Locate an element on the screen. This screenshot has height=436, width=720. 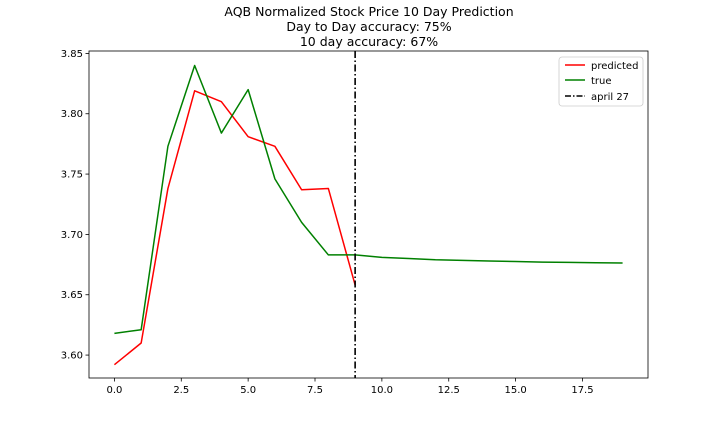
x-tick-label: 10.0 is located at coordinates (382, 390).